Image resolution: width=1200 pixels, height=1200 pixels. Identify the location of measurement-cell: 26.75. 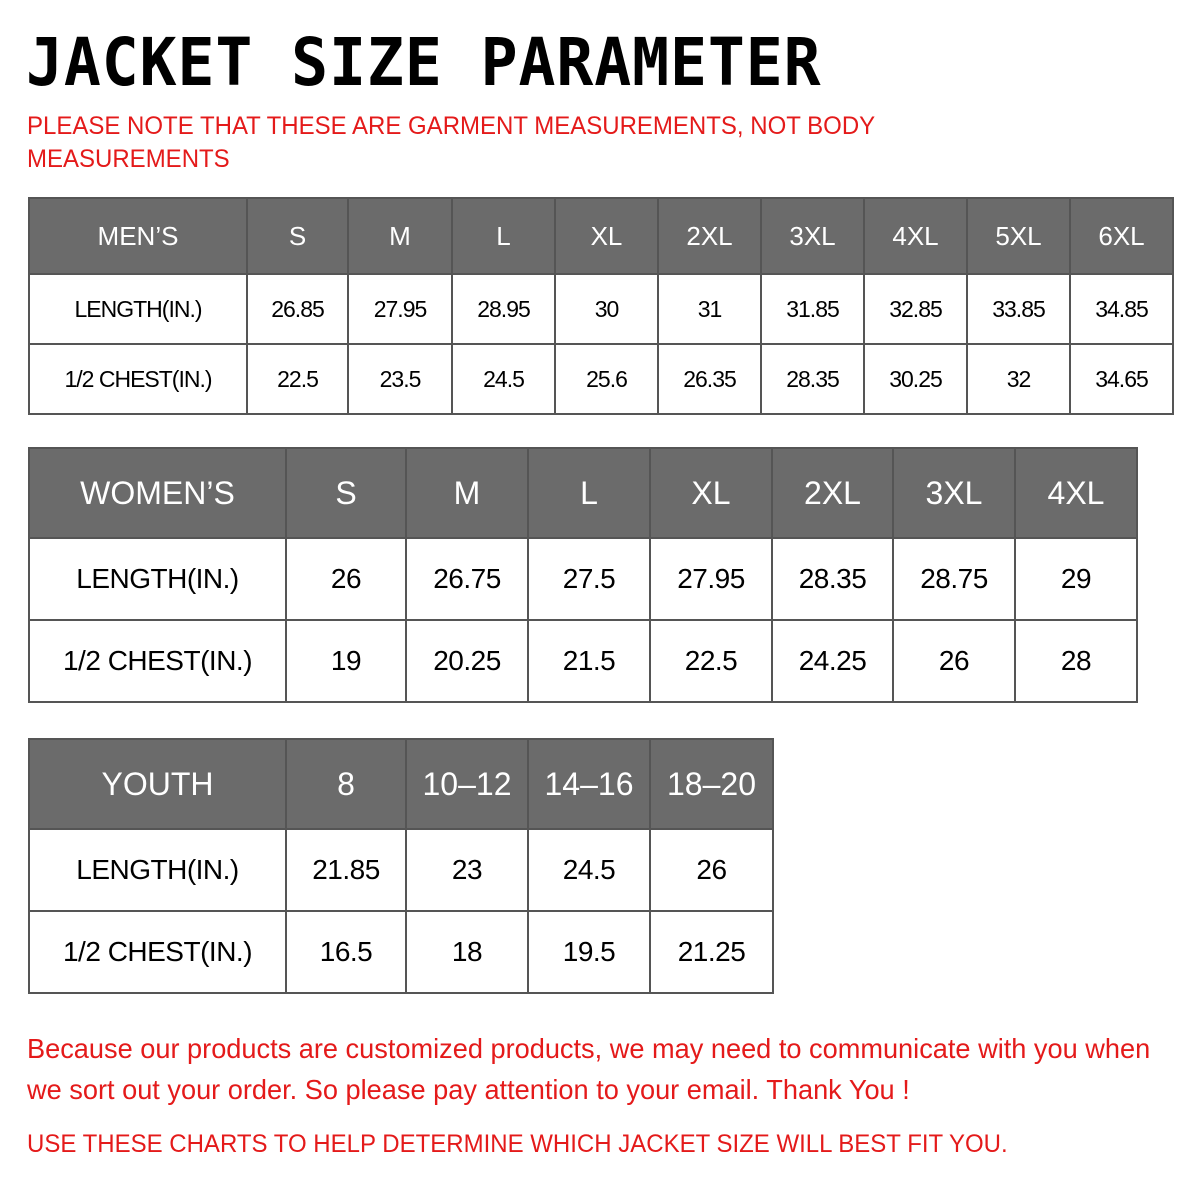
(467, 579).